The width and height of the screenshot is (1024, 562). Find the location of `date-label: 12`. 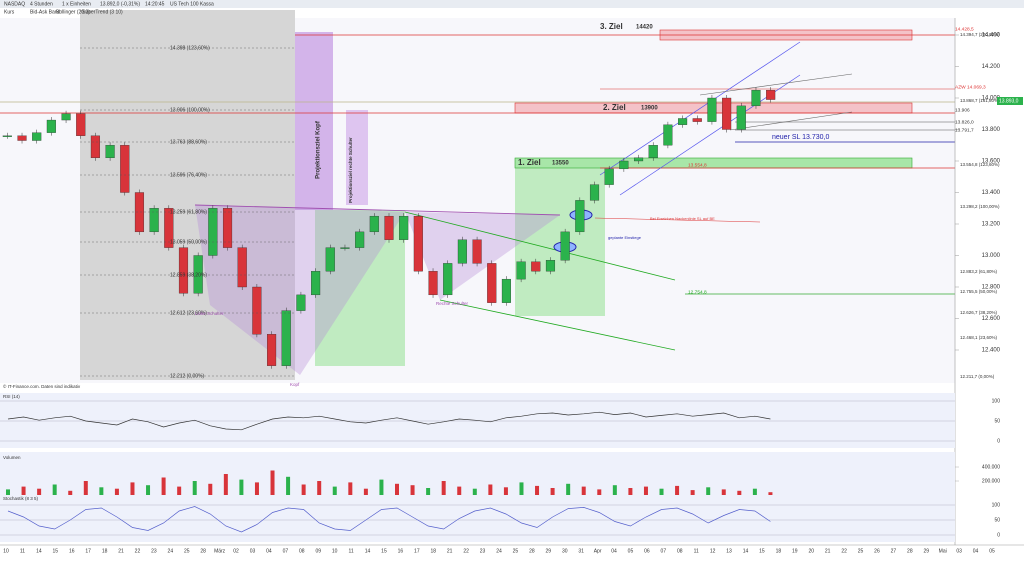

date-label: 12 is located at coordinates (713, 551).